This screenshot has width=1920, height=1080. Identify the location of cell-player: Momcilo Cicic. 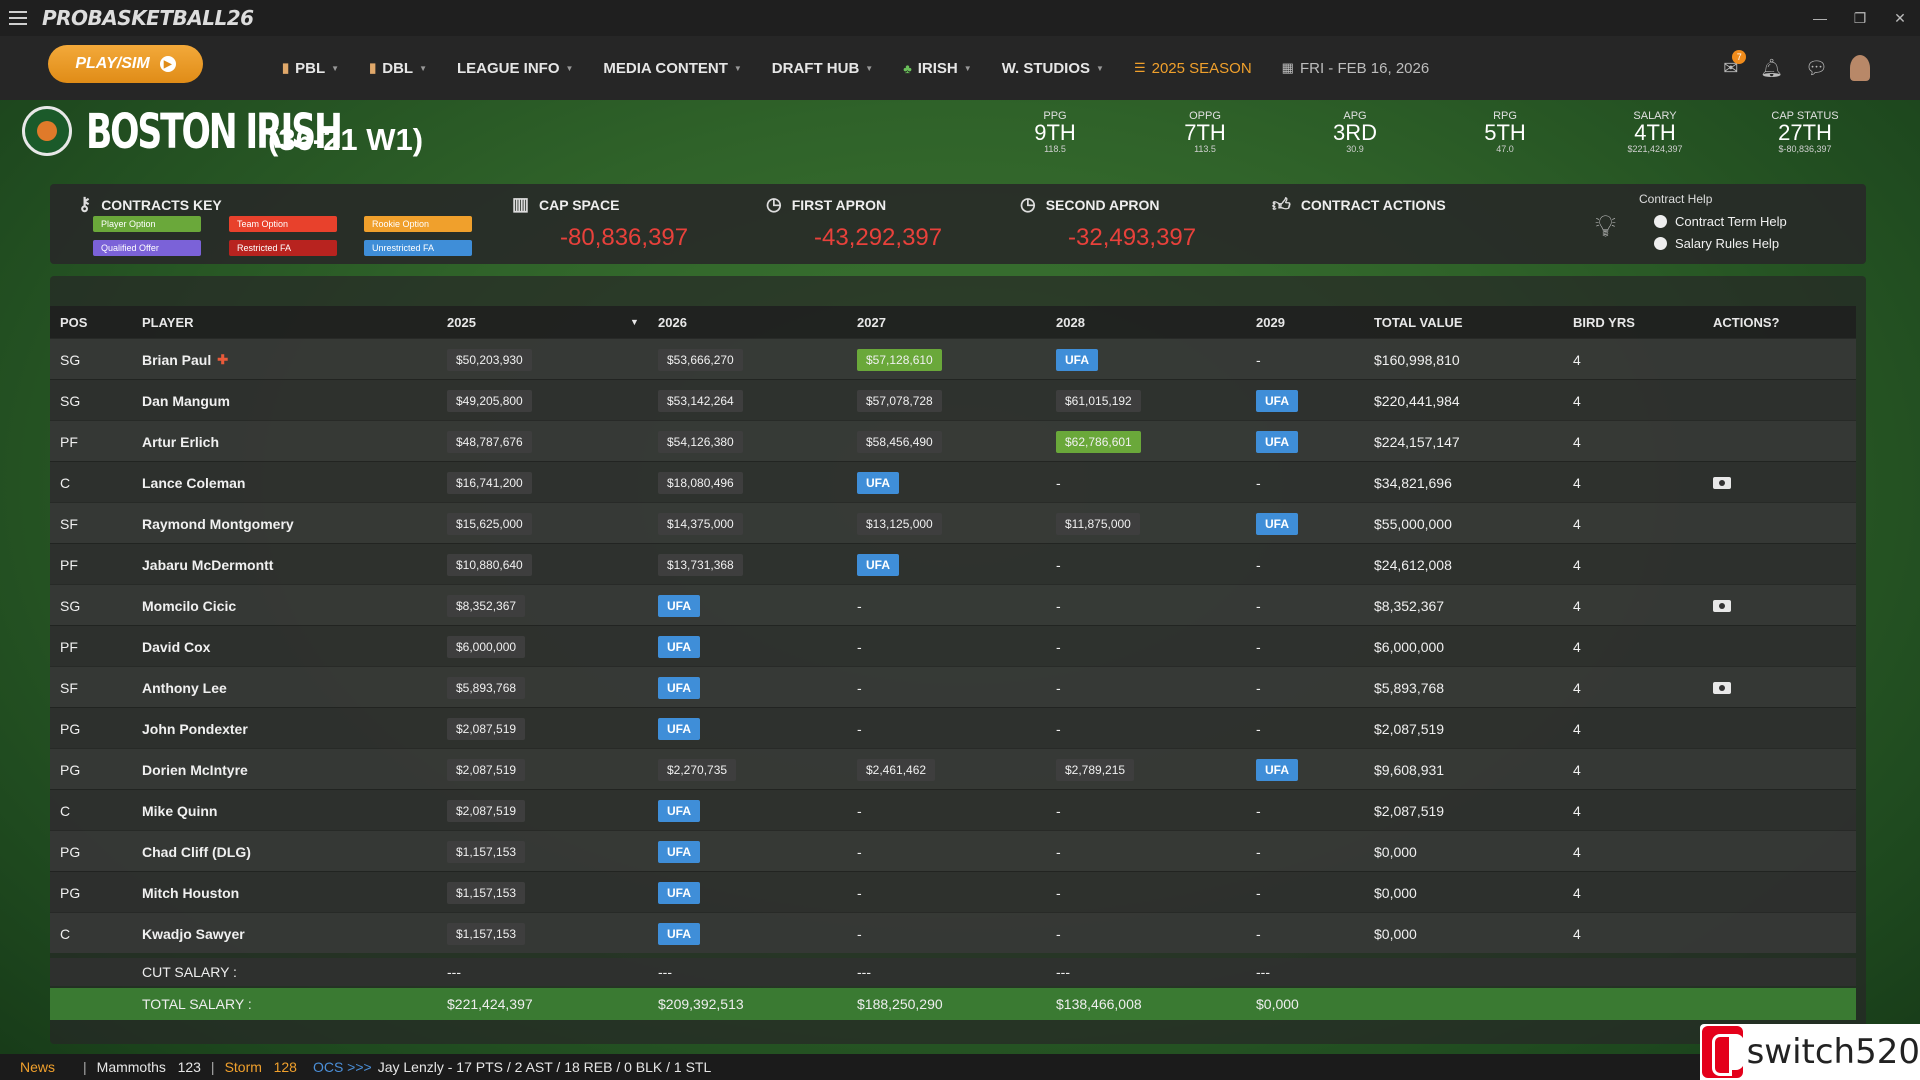
(189, 605).